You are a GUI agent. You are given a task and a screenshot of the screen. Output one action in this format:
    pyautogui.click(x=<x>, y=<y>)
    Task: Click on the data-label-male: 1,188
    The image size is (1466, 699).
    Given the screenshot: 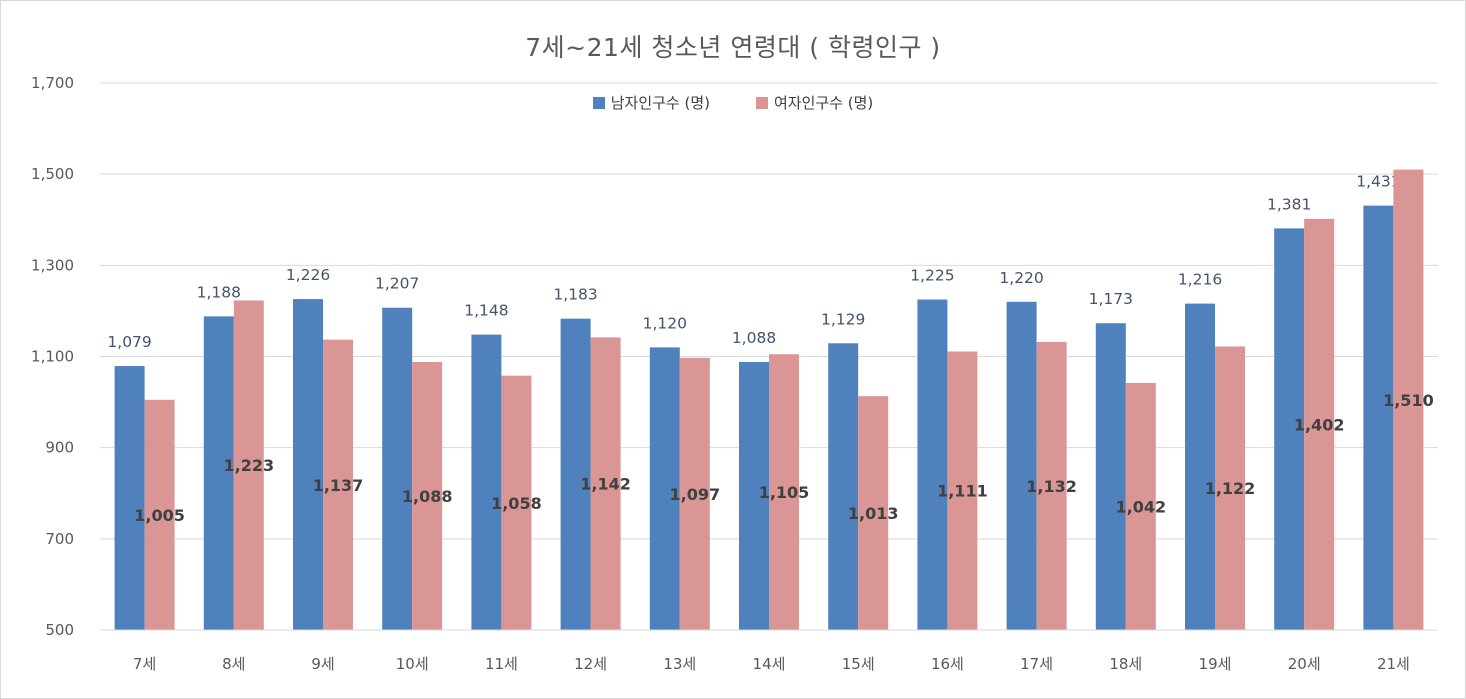 What is the action you would take?
    pyautogui.click(x=219, y=292)
    